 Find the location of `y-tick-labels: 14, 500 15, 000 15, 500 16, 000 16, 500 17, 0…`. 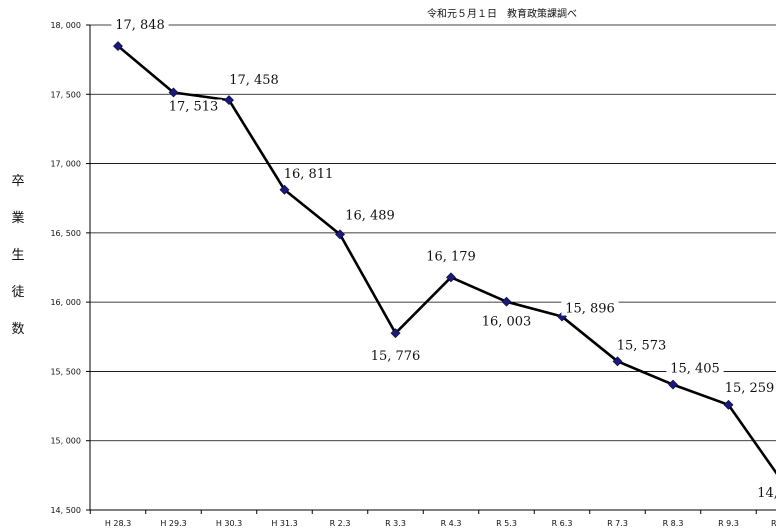

y-tick-labels: 14, 500 15, 000 15, 500 16, 000 16, 500 17, 0… is located at coordinates (65, 268).